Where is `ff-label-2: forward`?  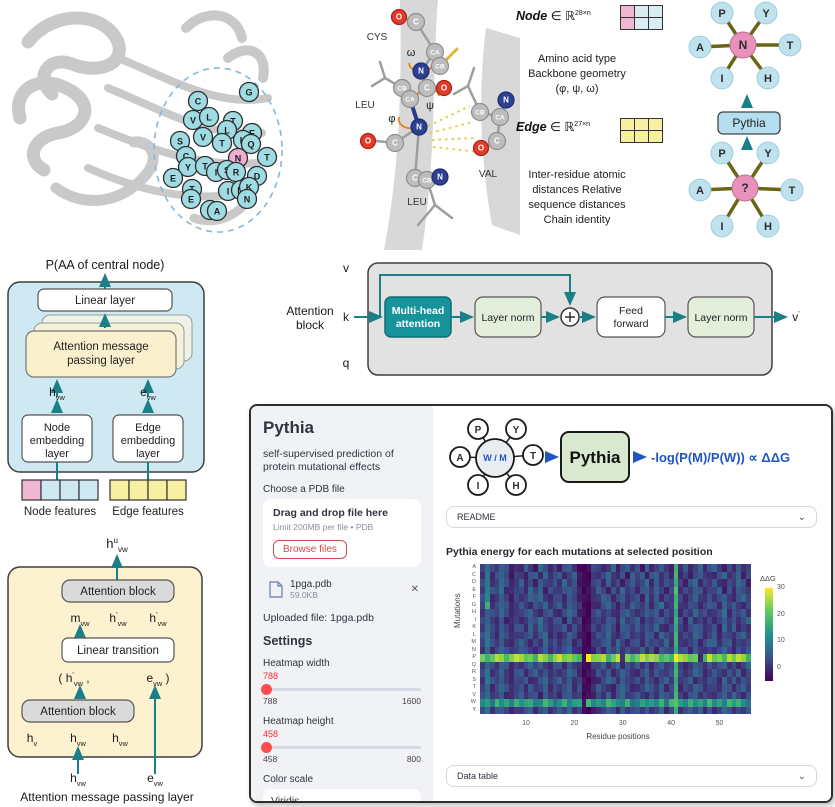 ff-label-2: forward is located at coordinates (630, 324).